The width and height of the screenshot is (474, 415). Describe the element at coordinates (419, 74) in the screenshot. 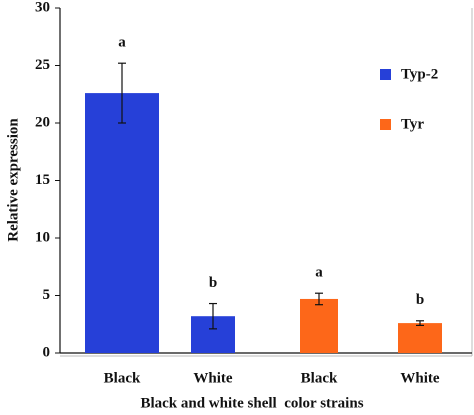

I see `legend-label: Typ-2` at that location.